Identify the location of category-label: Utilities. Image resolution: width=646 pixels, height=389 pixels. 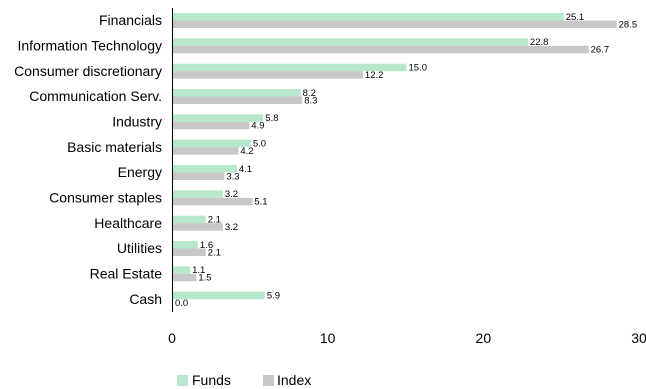
(139, 248).